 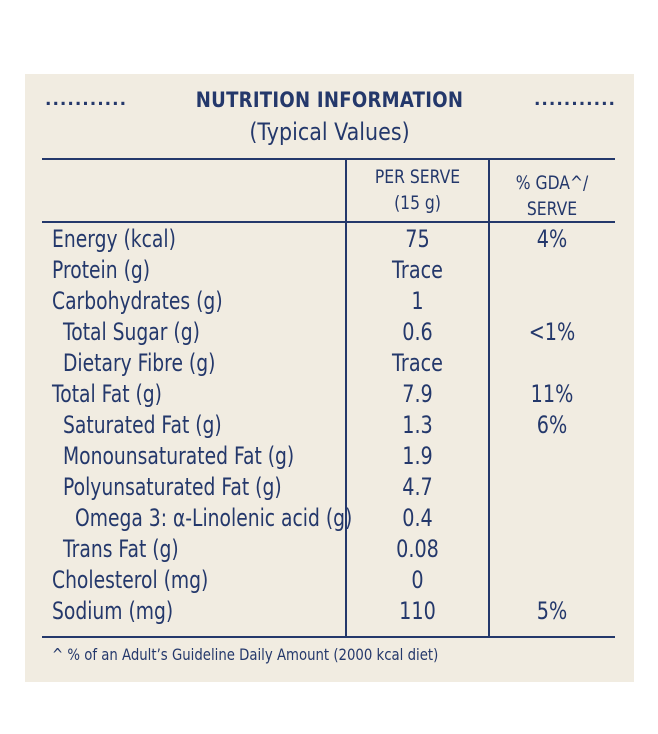 I want to click on per-serve-header-line2: (15 g), so click(x=417, y=203).